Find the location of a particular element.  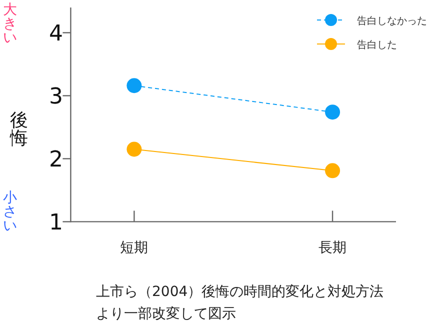

x-tick-label: 短期 is located at coordinates (134, 248).